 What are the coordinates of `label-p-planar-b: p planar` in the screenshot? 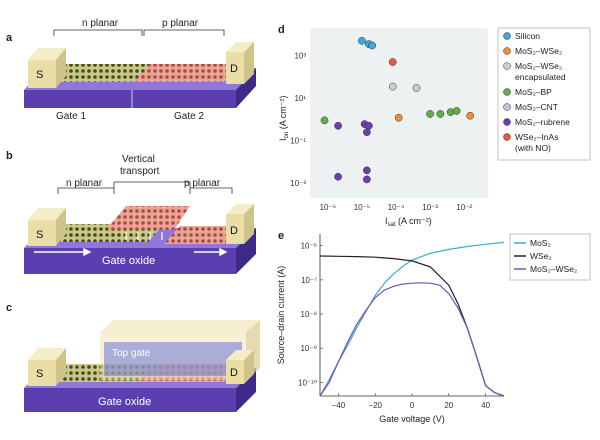 It's located at (202, 183).